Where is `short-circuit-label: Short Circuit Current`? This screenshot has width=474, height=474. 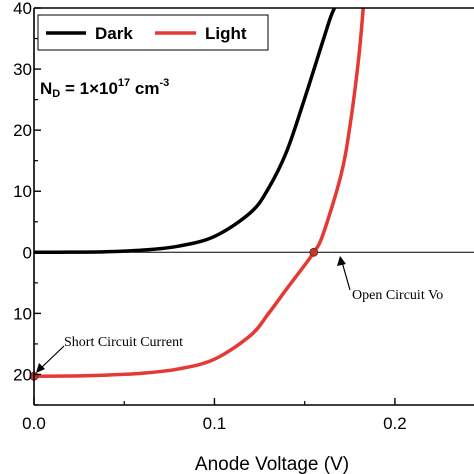 short-circuit-label: Short Circuit Current is located at coordinates (123, 342).